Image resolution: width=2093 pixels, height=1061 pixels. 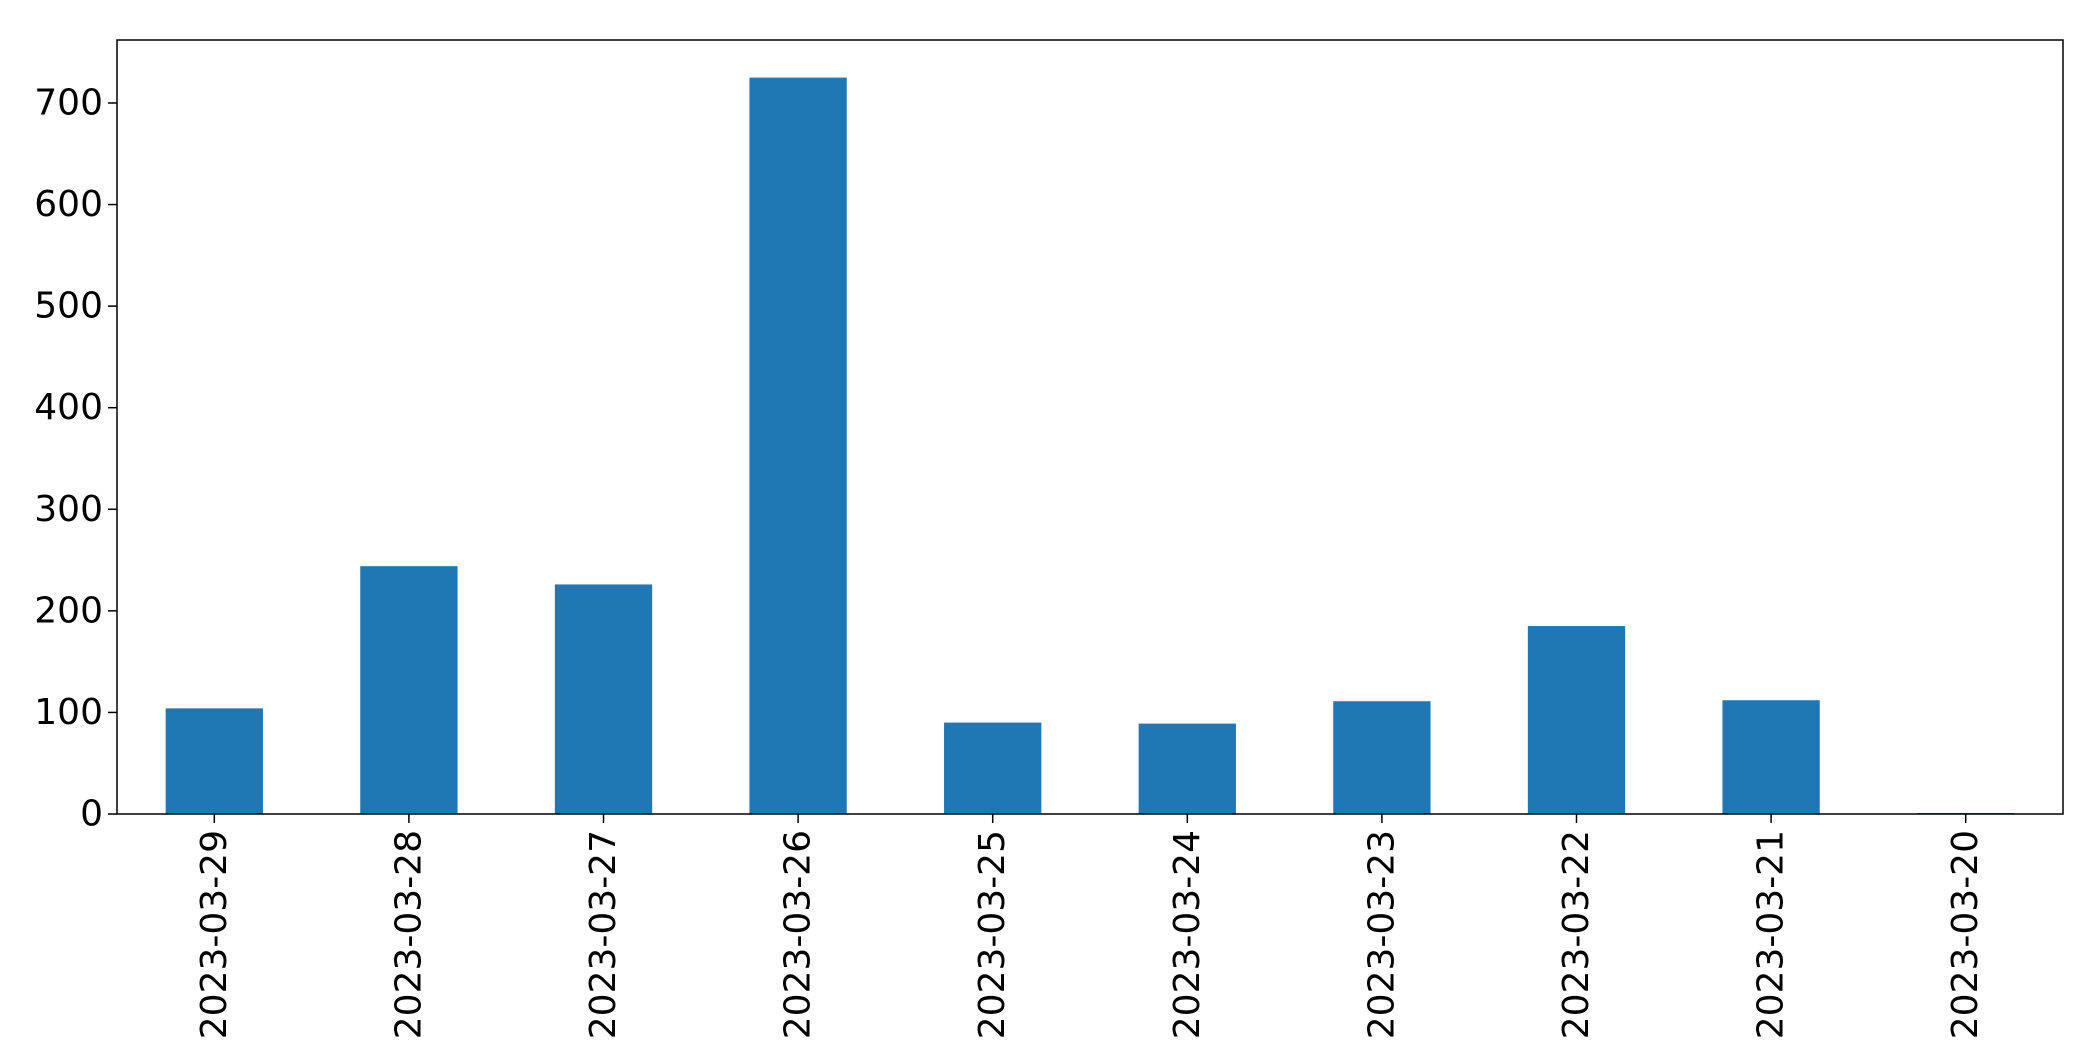 What do you see at coordinates (68, 407) in the screenshot?
I see `y-tick-label: 400` at bounding box center [68, 407].